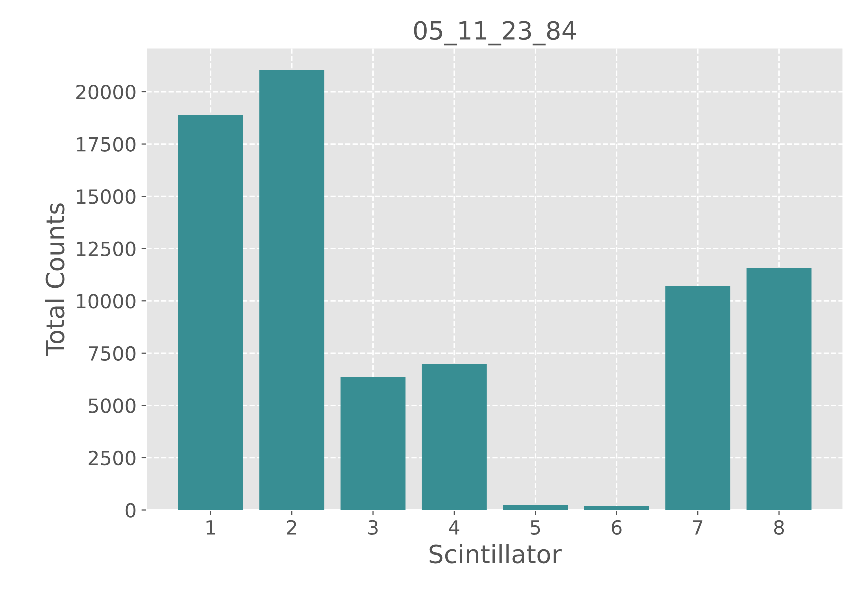  I want to click on x-axis-title: Scintillator, so click(496, 554).